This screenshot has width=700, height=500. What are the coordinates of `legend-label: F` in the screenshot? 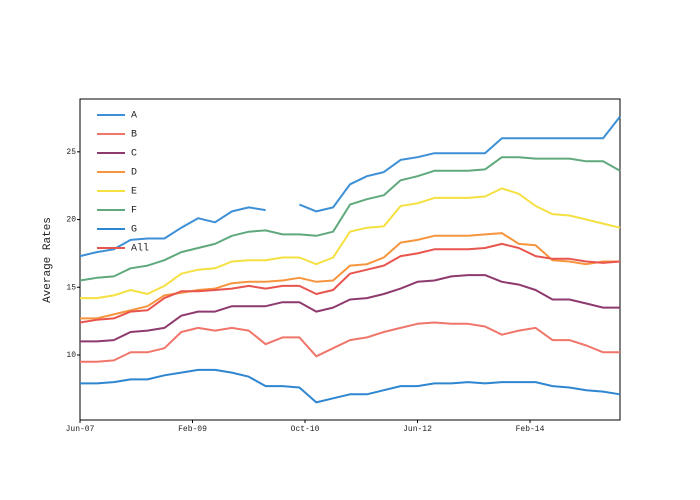 It's located at (134, 211).